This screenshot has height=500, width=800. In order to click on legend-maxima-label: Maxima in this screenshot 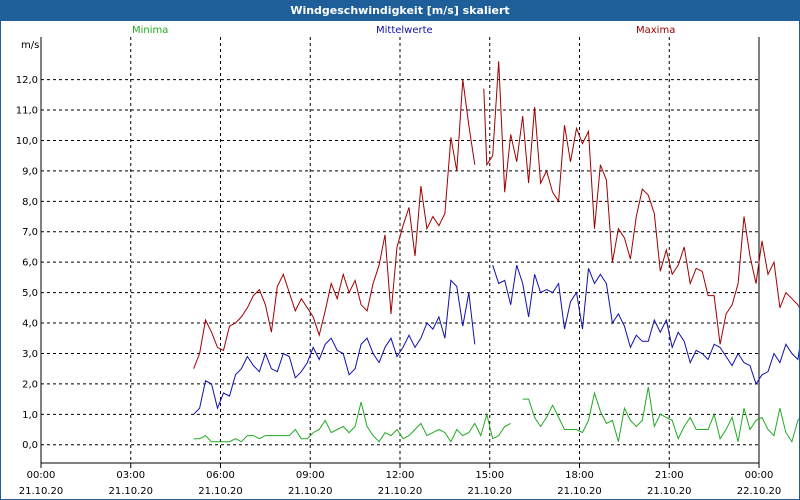, I will do `click(656, 30)`.